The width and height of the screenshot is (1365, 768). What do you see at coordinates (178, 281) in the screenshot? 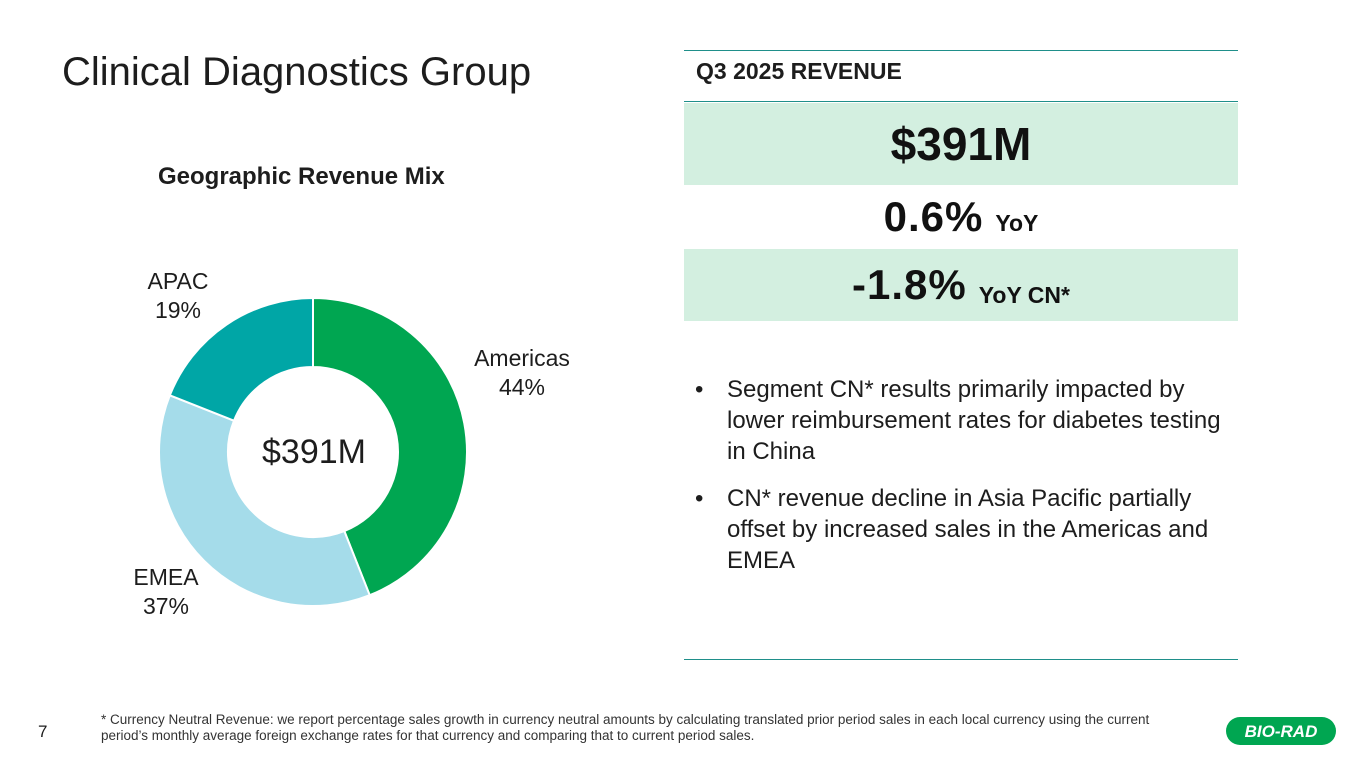
I see `slice-category: APAC` at bounding box center [178, 281].